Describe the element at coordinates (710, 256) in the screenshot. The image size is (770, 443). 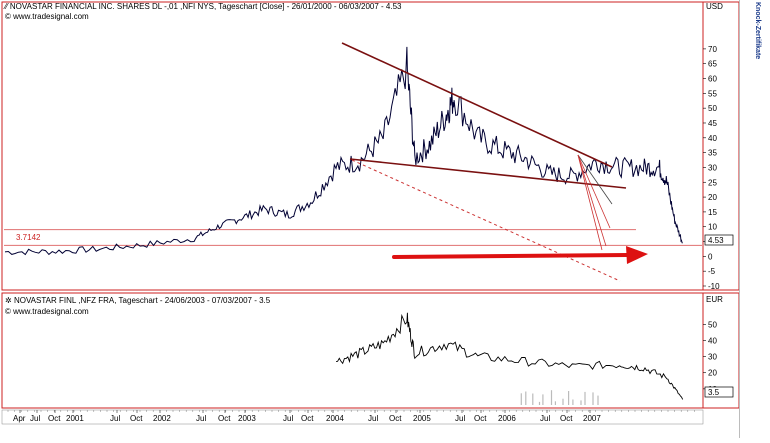
I see `y-tick-label: 0` at that location.